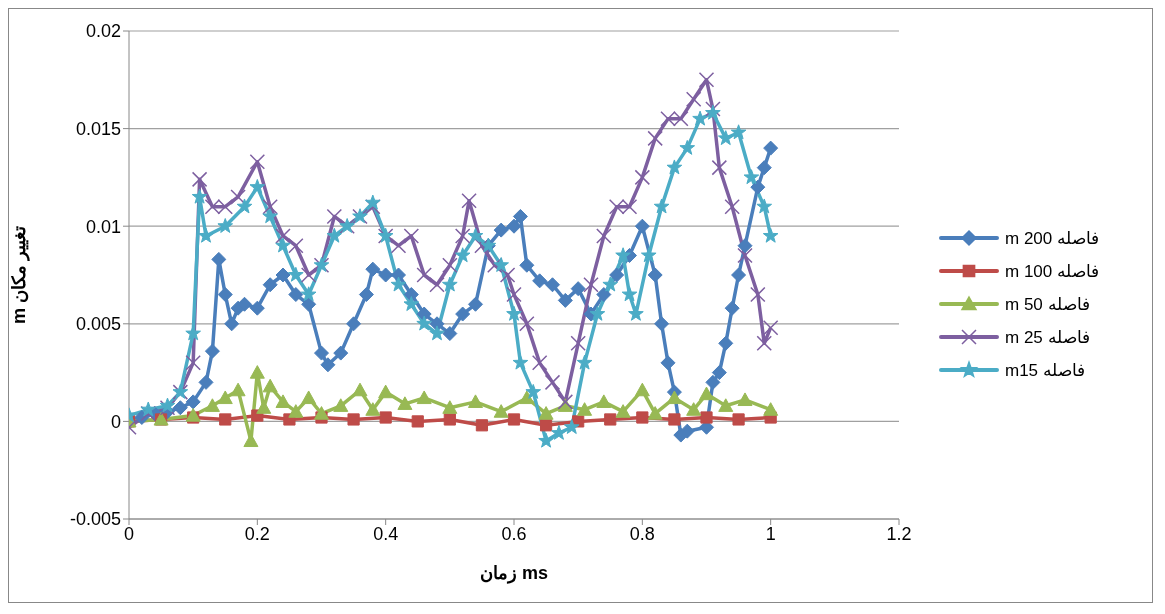 The height and width of the screenshot is (614, 1165). What do you see at coordinates (129, 533) in the screenshot?
I see `x-tick-label: 0` at bounding box center [129, 533].